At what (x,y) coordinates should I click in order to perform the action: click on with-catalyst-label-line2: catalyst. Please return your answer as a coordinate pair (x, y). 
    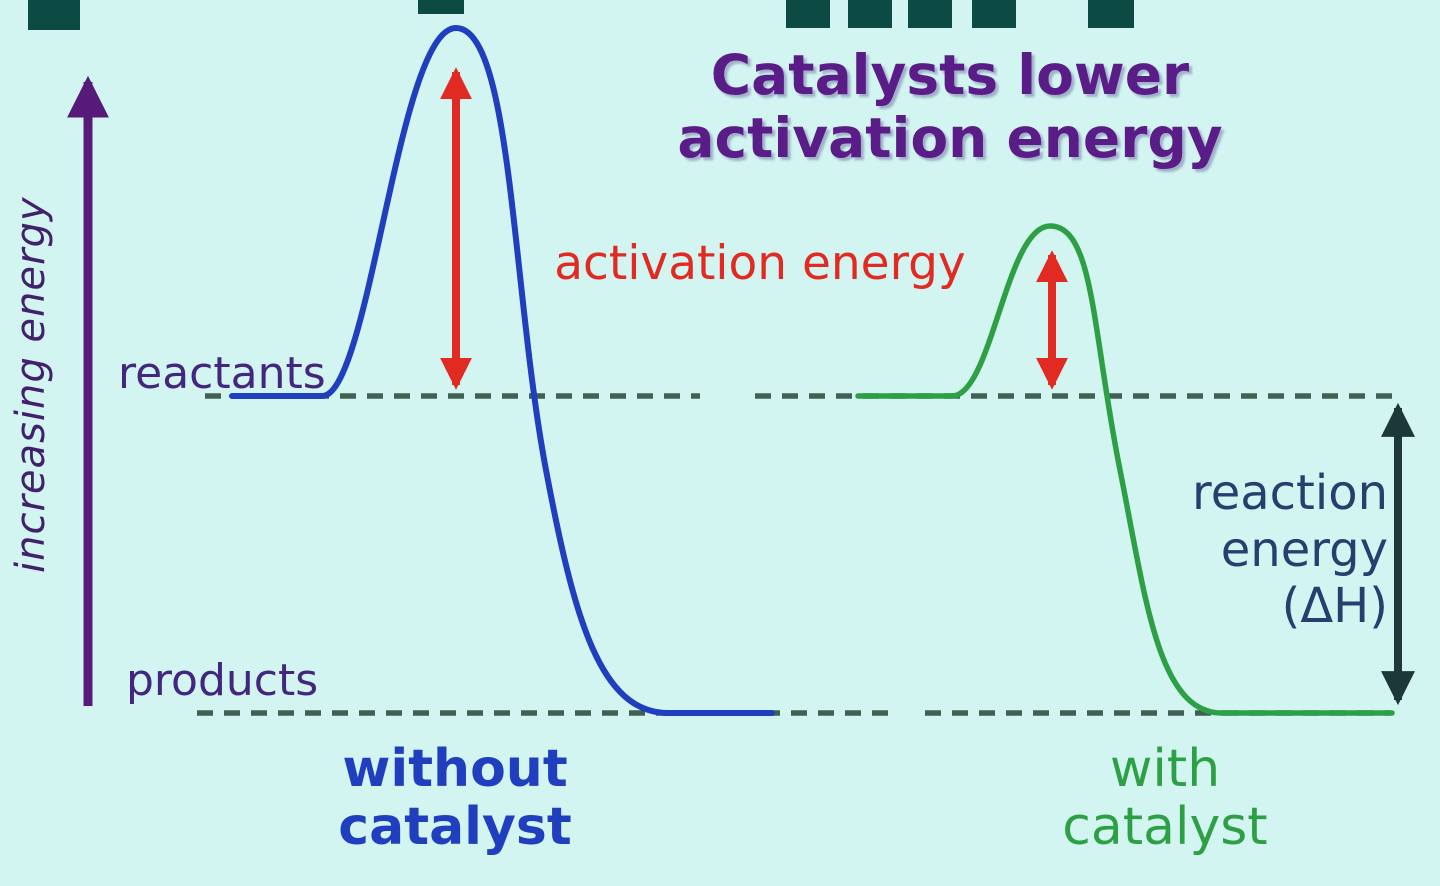
    Looking at the image, I should click on (1165, 827).